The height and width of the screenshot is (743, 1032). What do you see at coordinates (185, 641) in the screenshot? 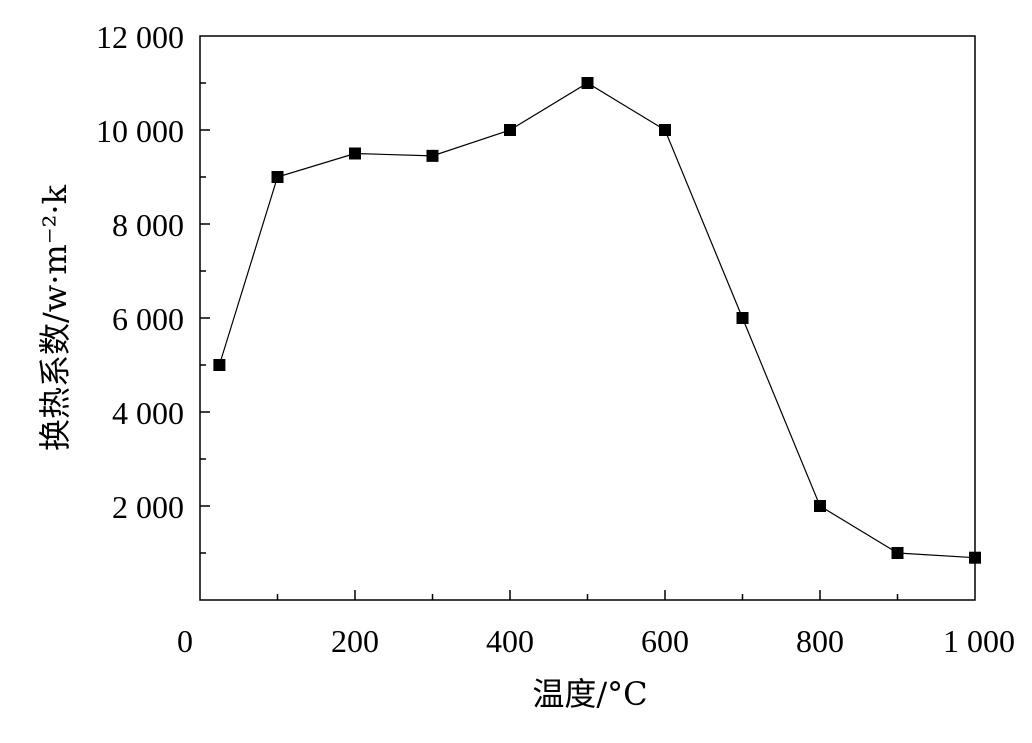
I see `x-tick-label: 0` at bounding box center [185, 641].